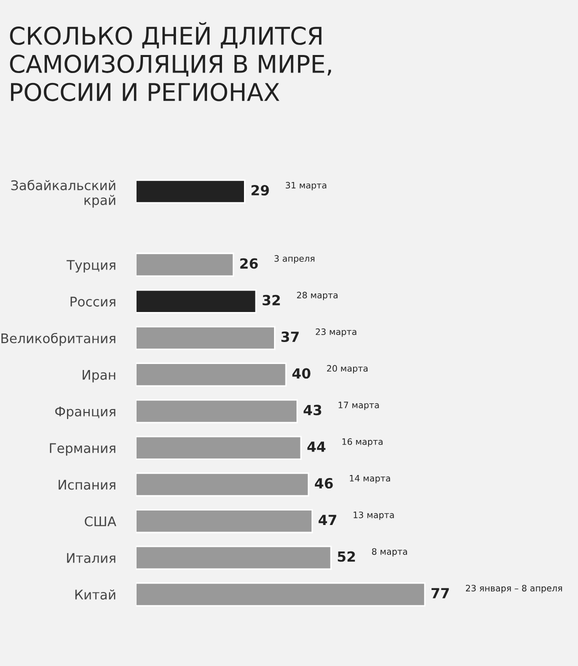 This screenshot has width=578, height=666. Describe the element at coordinates (389, 552) in the screenshot. I see `annotation: 8 марта` at that location.